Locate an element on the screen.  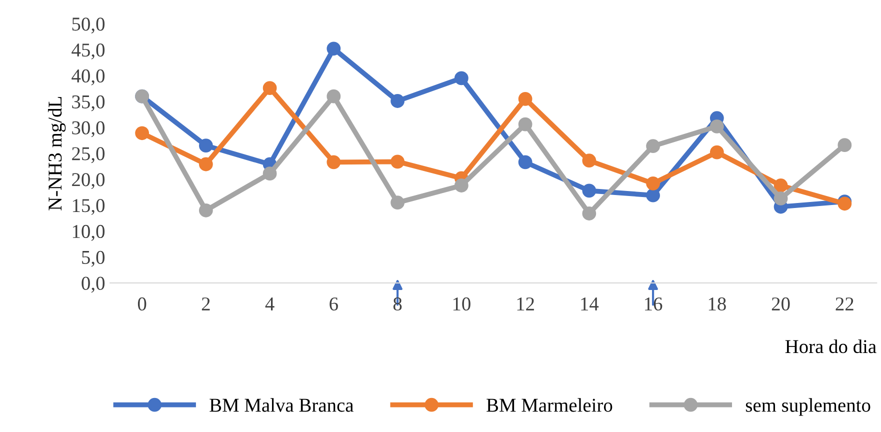
y-tick-label: 35,0 is located at coordinates (88, 103).